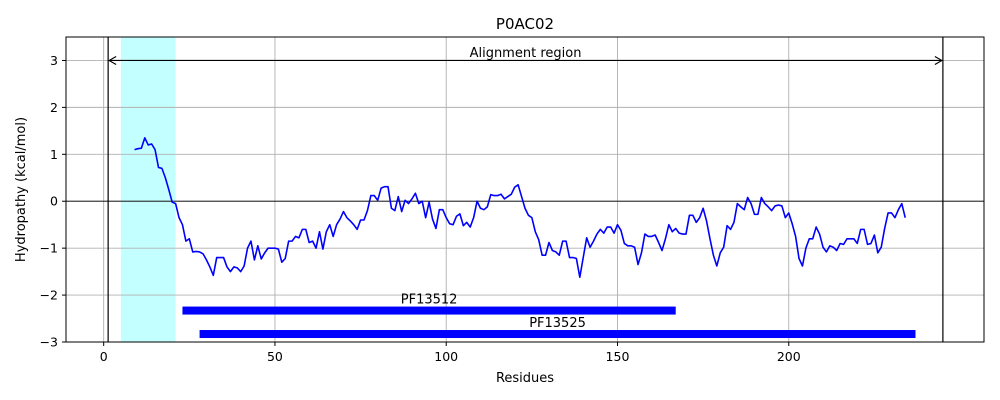  Describe the element at coordinates (557, 323) in the screenshot. I see `domain-label: PF13525` at that location.